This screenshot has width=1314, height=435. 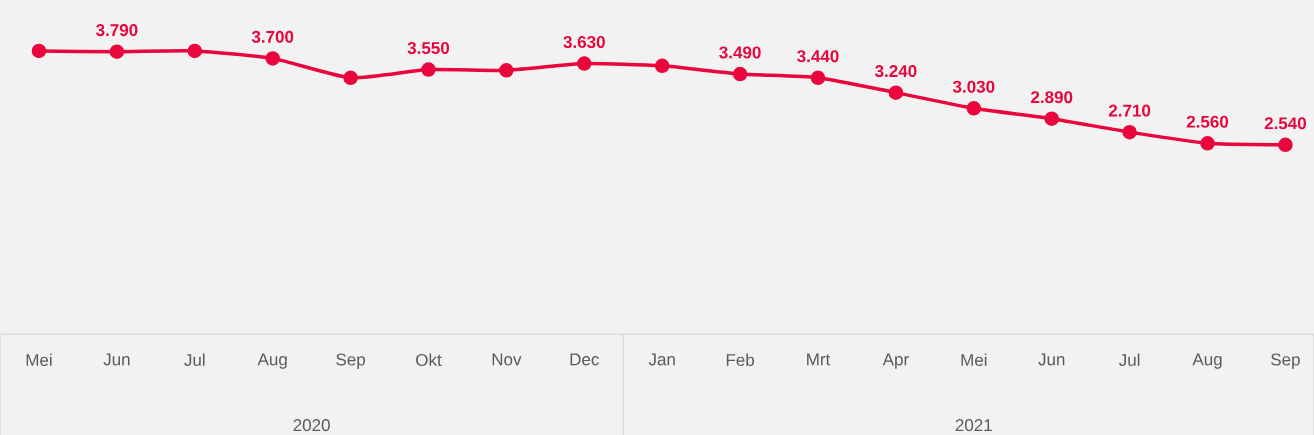 What do you see at coordinates (740, 360) in the screenshot?
I see `x-tick-label: Feb` at bounding box center [740, 360].